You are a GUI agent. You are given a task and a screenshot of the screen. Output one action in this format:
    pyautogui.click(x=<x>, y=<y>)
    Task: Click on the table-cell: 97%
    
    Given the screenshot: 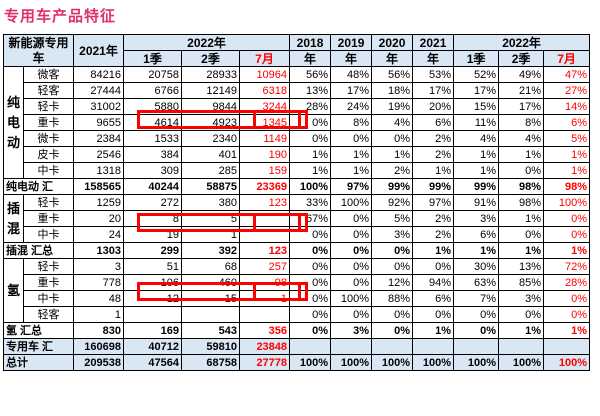 What is the action you would take?
    pyautogui.click(x=351, y=186)
    